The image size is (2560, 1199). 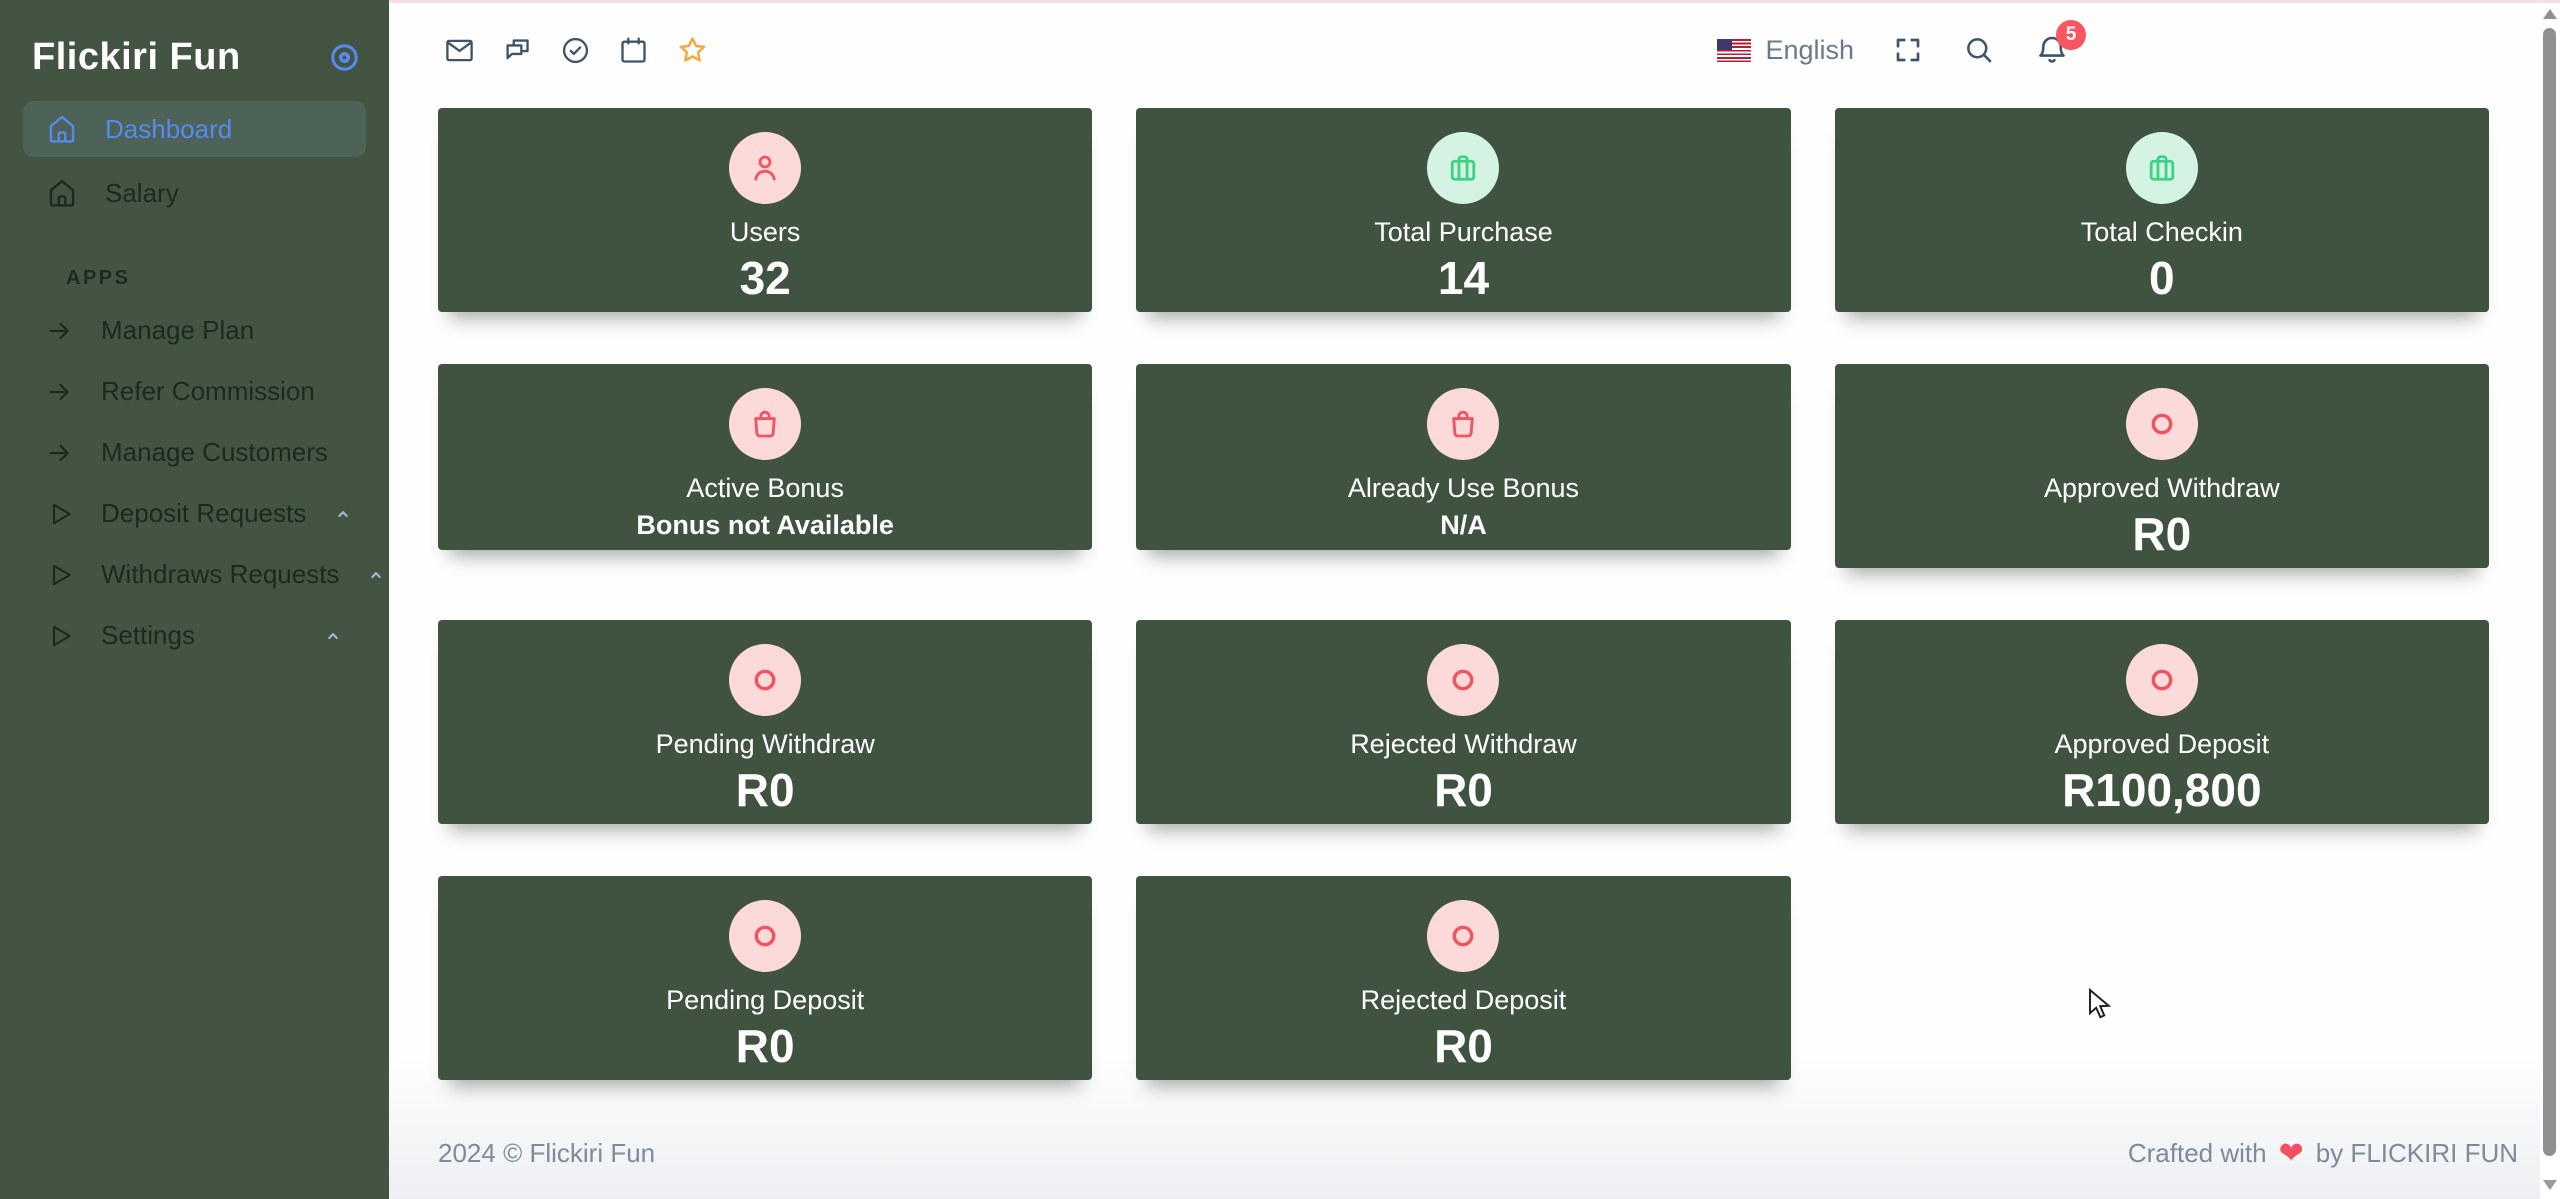 I want to click on sidebar-item-deposit-requests: Deposit Requests, so click(x=194, y=513).